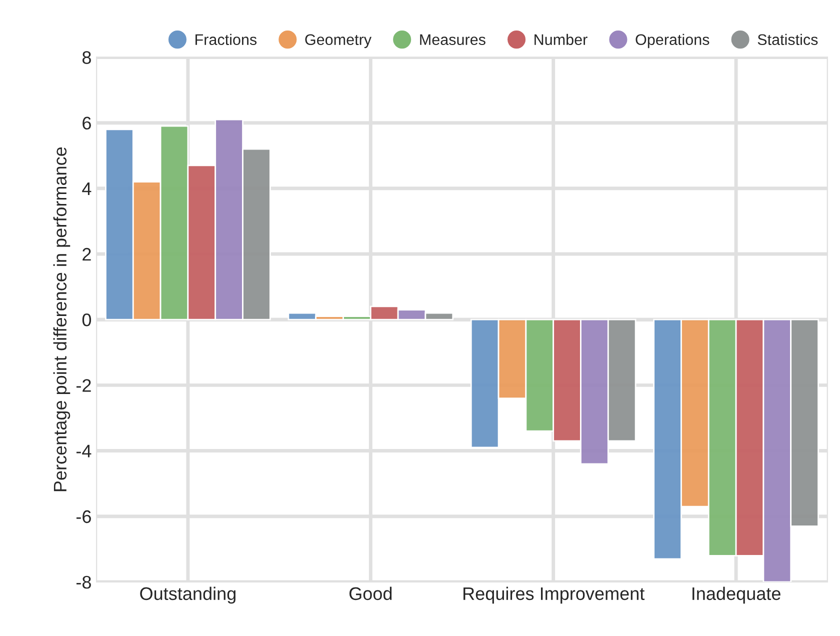 Image resolution: width=840 pixels, height=636 pixels. What do you see at coordinates (87, 320) in the screenshot?
I see `y-tick-label: 0` at bounding box center [87, 320].